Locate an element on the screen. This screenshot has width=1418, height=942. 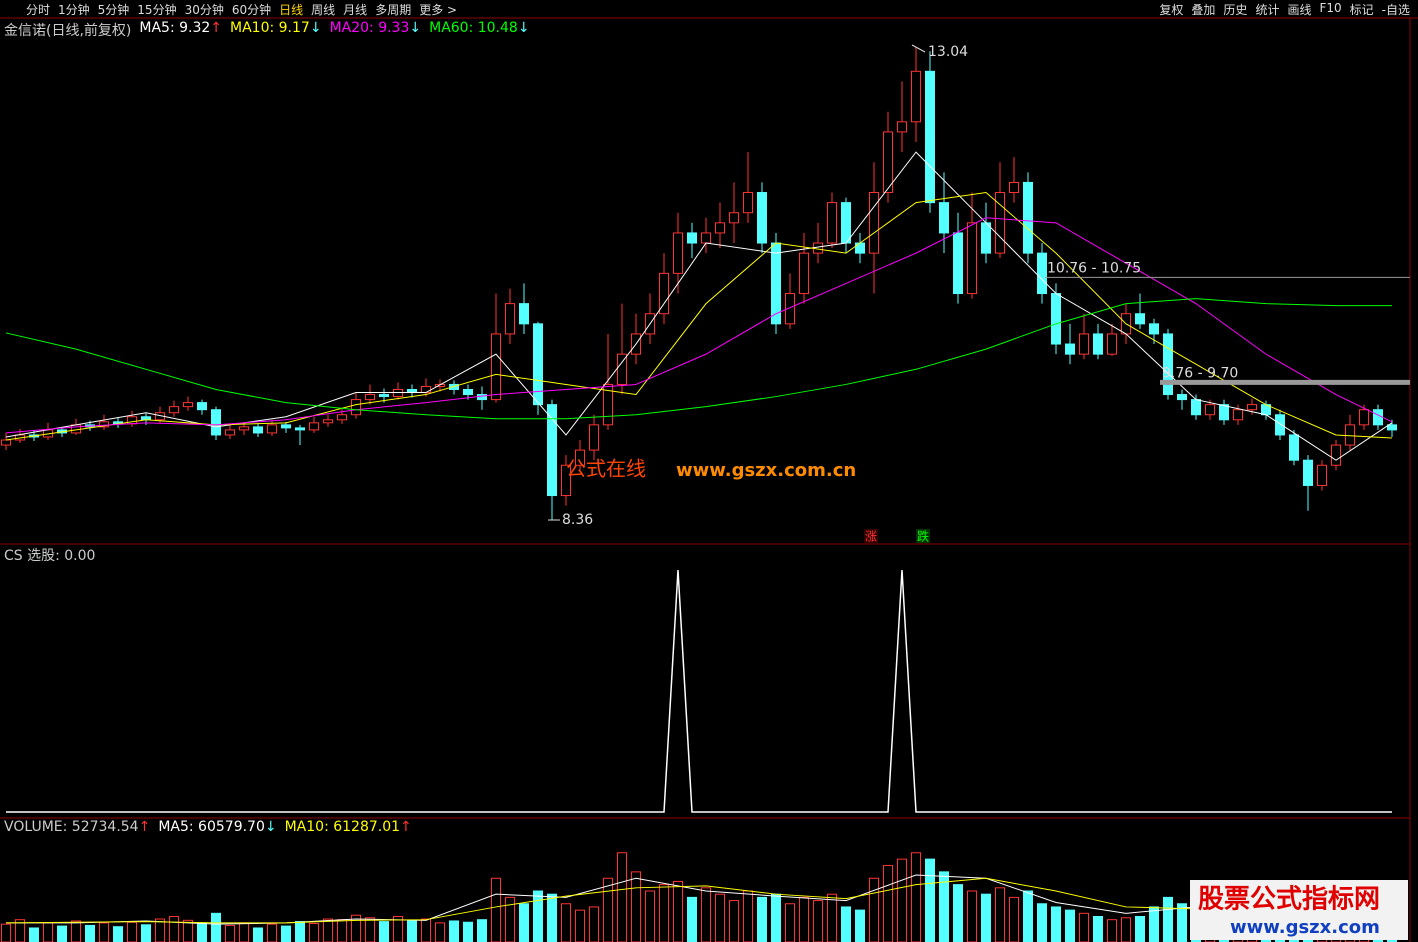
toolbar-button: 日线 is located at coordinates (291, 10).